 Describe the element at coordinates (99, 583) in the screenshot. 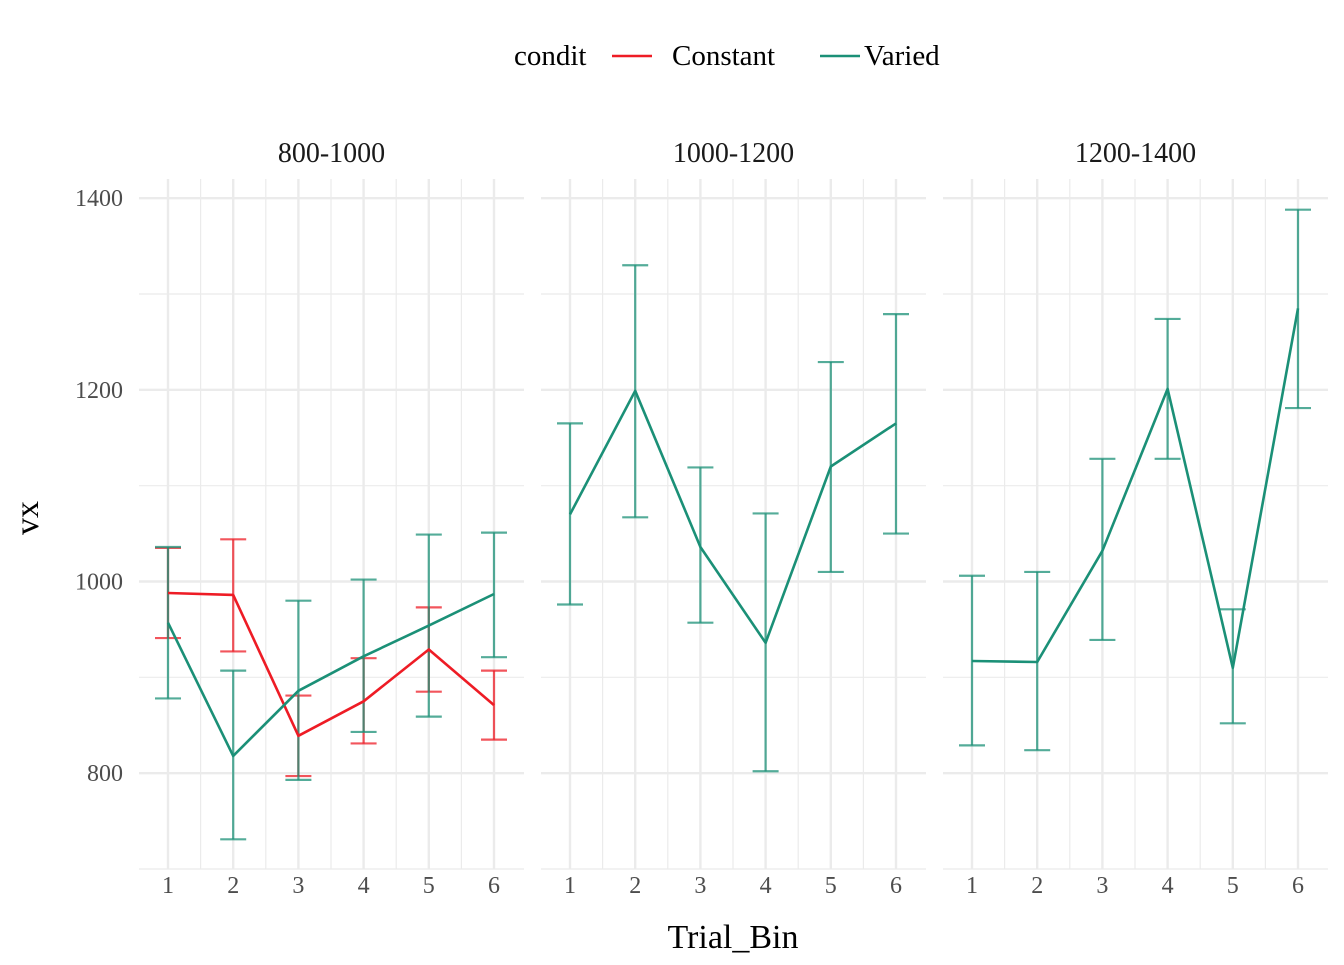

I see `y-tick-label: 1000` at that location.